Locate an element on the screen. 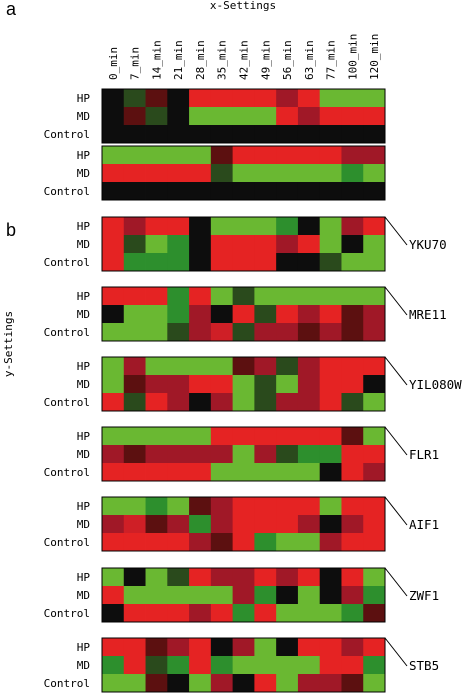  column-label-56_min: 56_min is located at coordinates (287, 60).